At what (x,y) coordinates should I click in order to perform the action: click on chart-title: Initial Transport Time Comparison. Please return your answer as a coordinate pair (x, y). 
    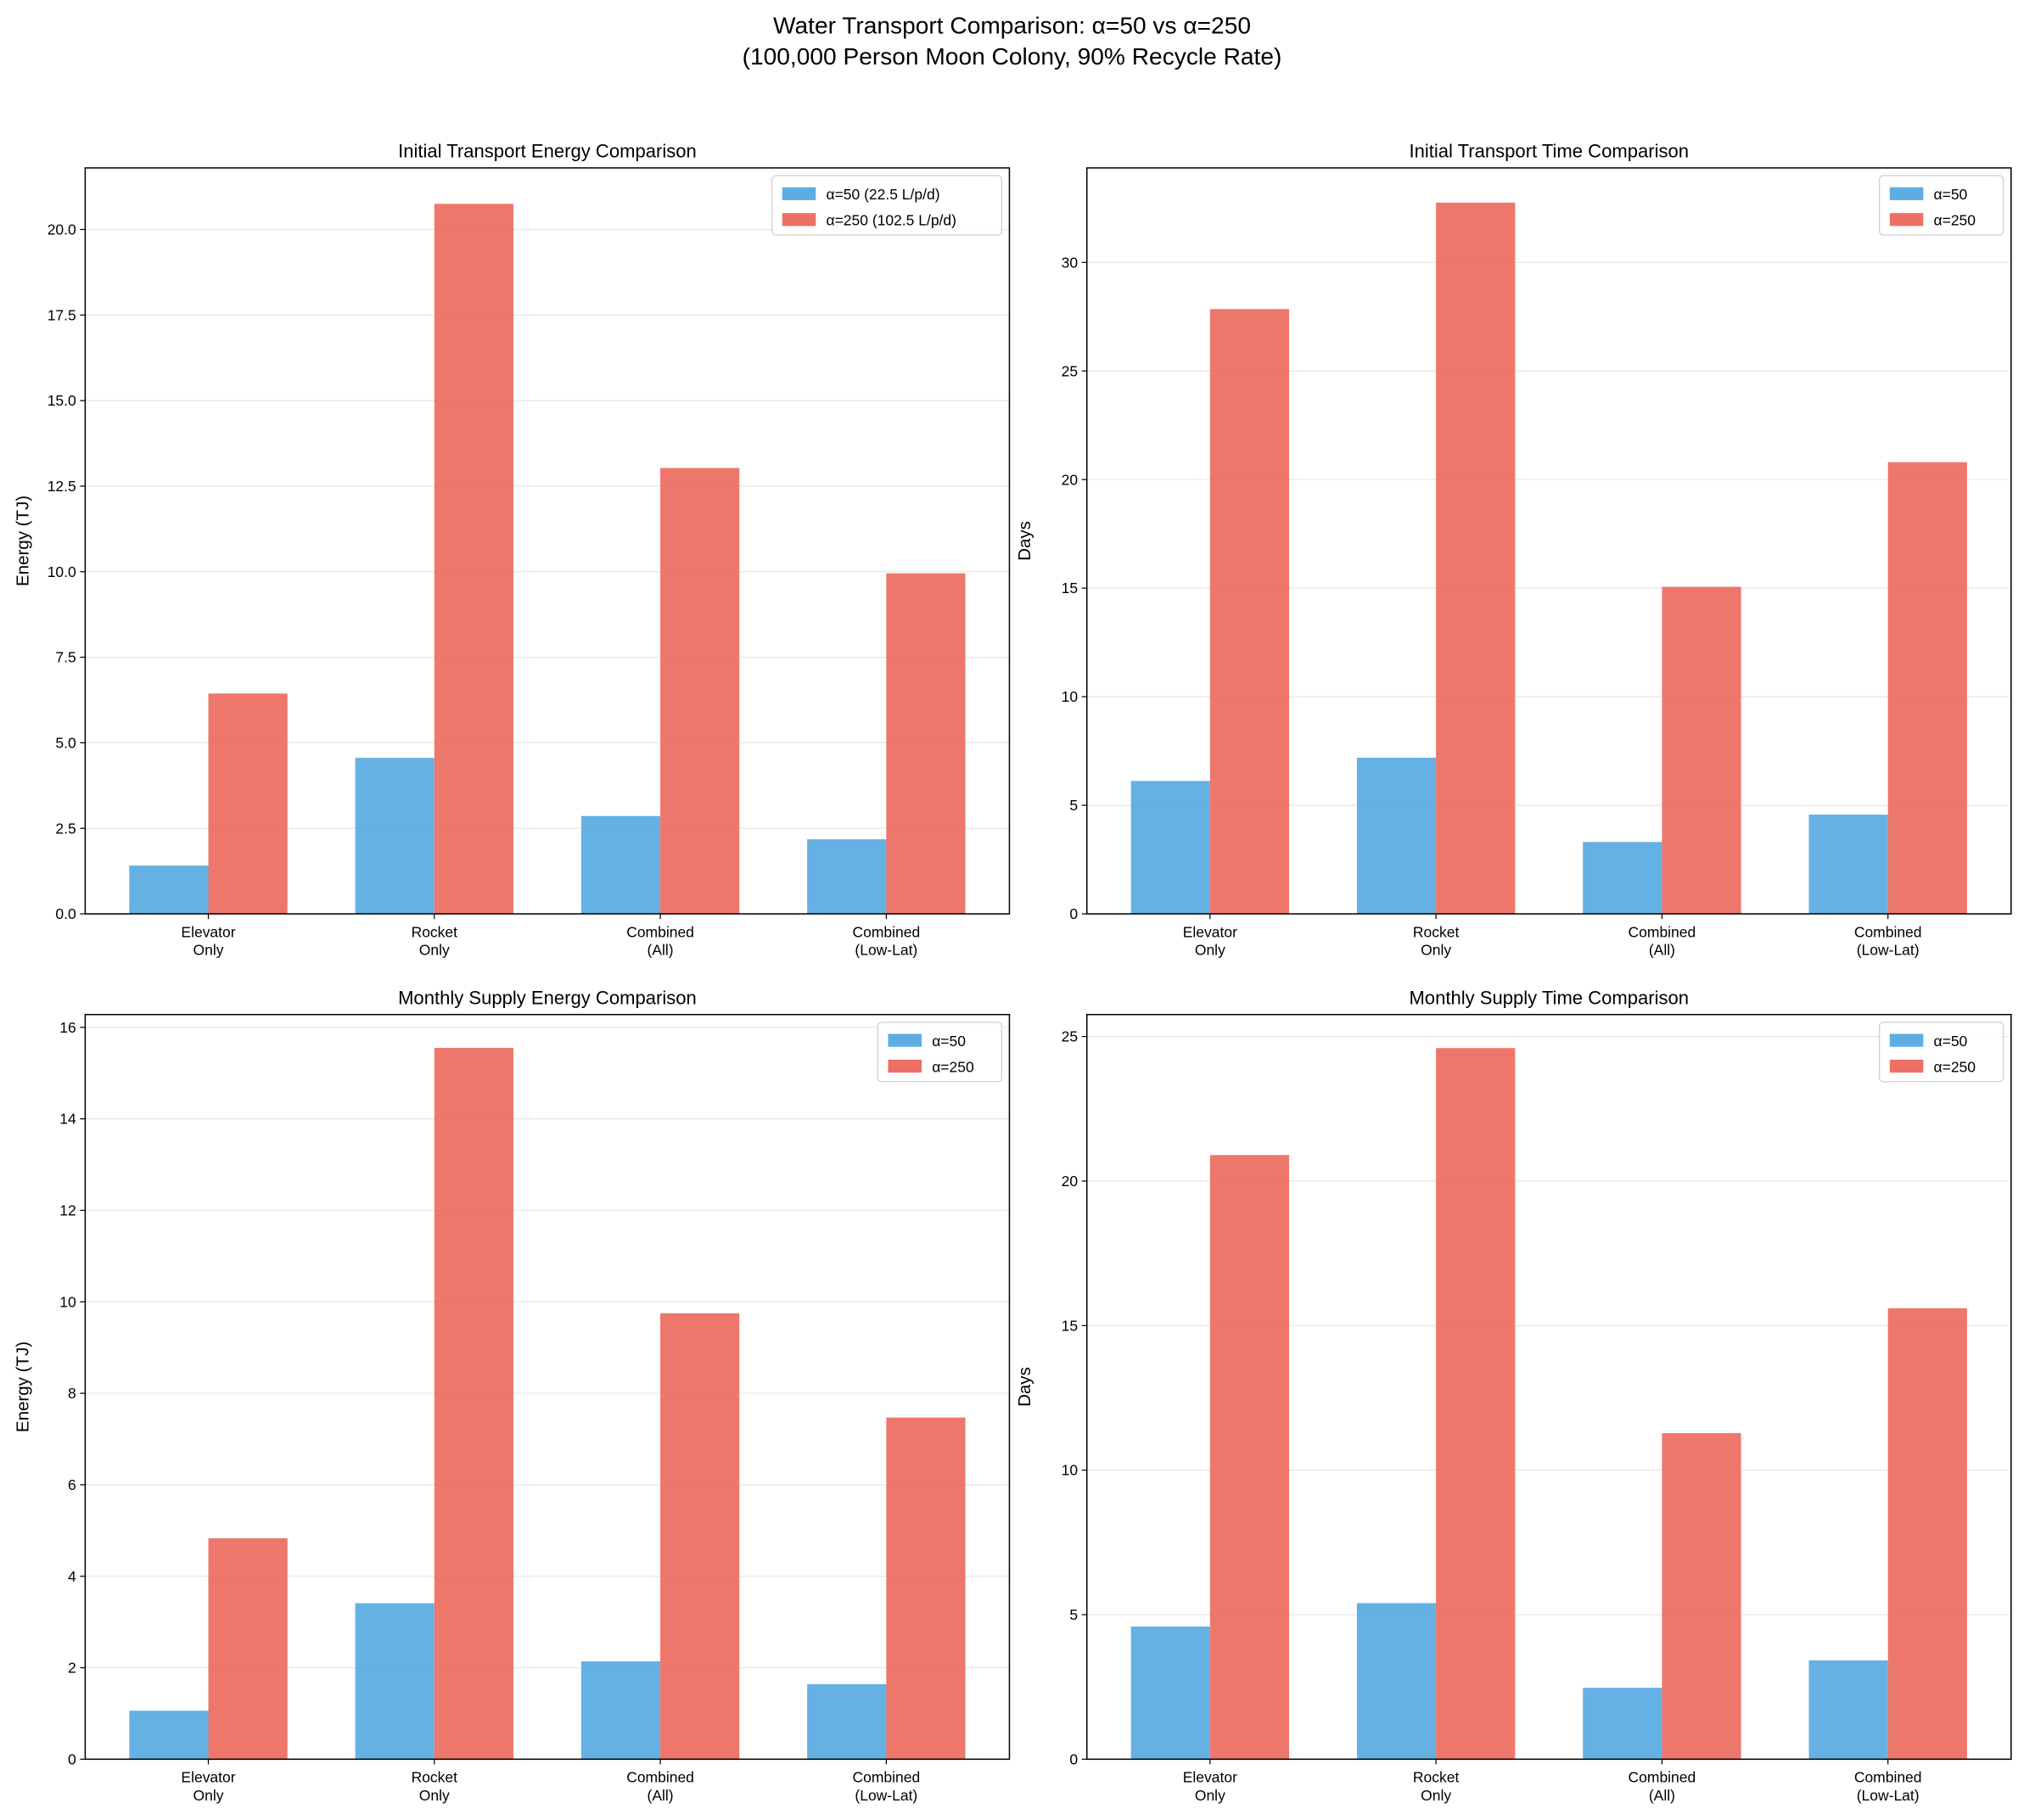
    Looking at the image, I should click on (1549, 152).